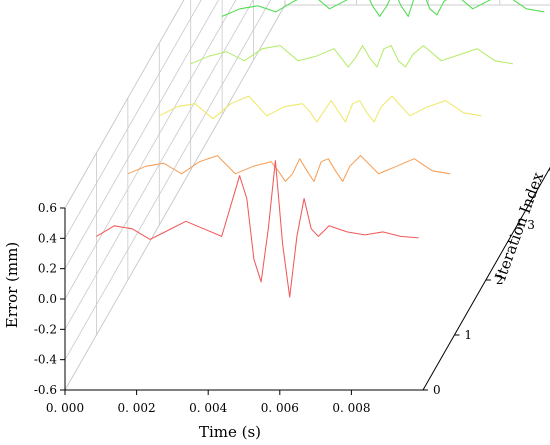  What do you see at coordinates (46, 360) in the screenshot?
I see `y-tick-label: -0.4` at bounding box center [46, 360].